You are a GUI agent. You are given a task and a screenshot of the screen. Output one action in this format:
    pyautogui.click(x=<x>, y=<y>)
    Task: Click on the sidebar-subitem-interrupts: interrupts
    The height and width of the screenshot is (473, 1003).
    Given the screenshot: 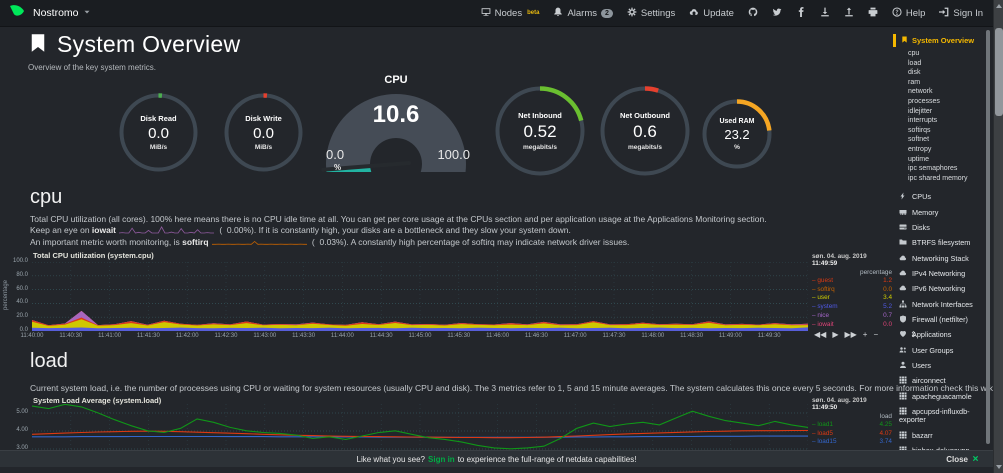 What is the action you would take?
    pyautogui.click(x=923, y=121)
    